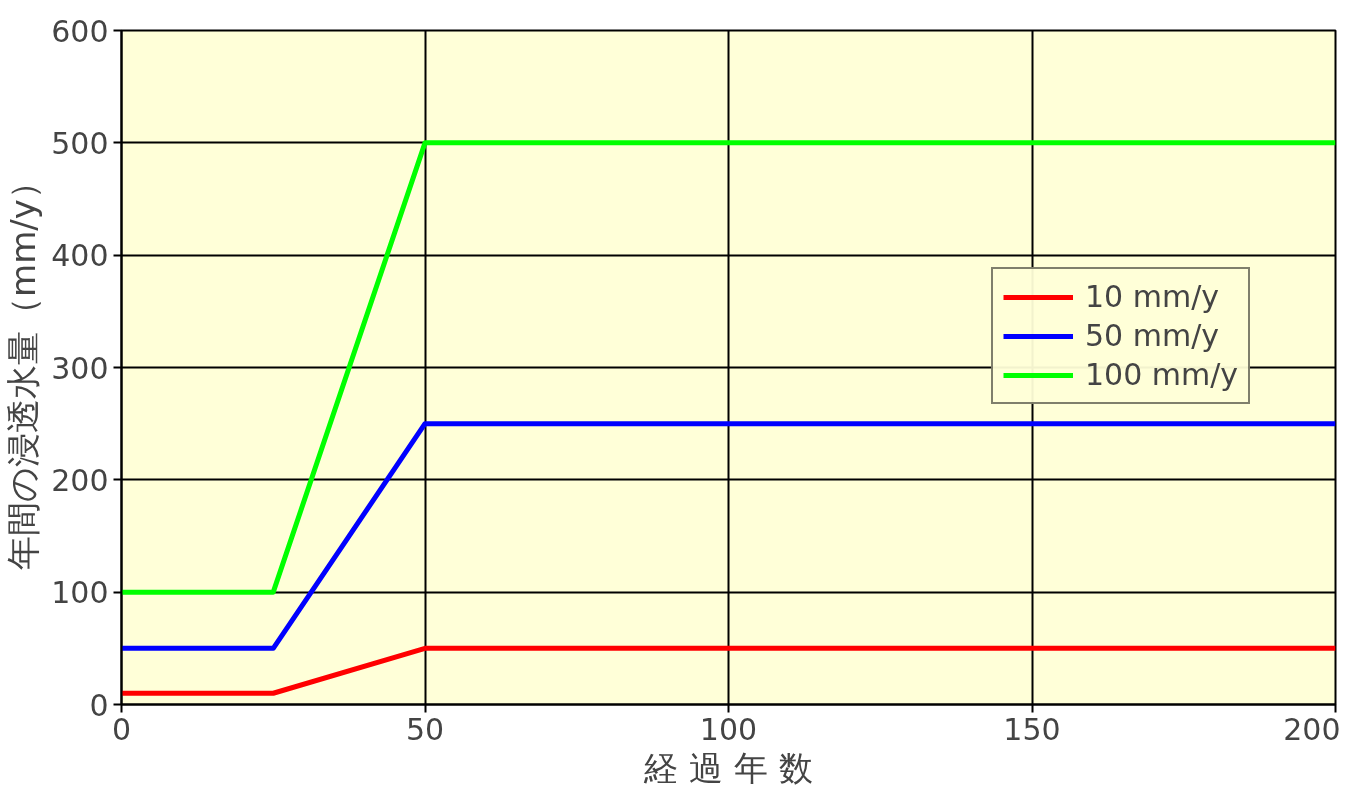  What do you see at coordinates (80, 143) in the screenshot?
I see `y-tick-label: 500` at bounding box center [80, 143].